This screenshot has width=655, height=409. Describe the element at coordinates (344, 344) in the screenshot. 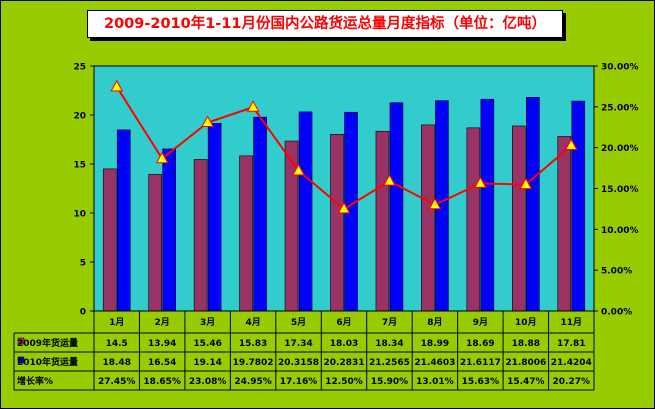

I see `data-label: 18.03` at that location.